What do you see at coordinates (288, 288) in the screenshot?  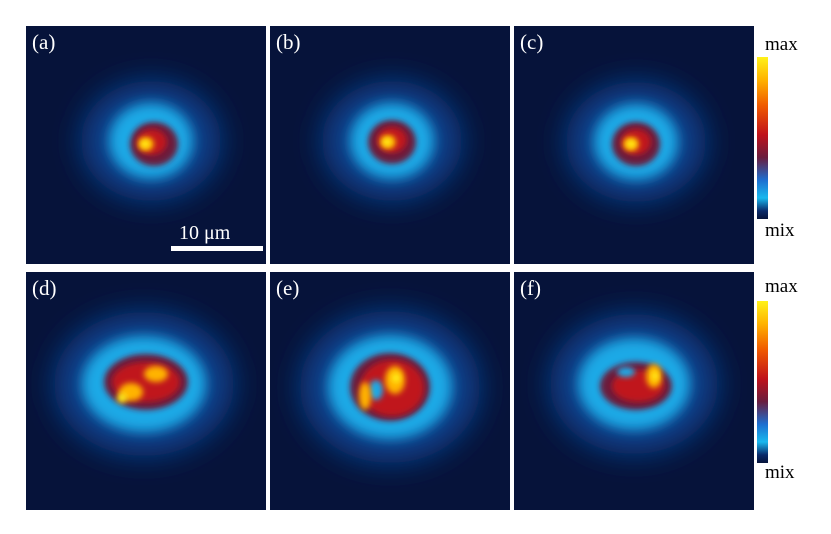 I see `panel-label: (e)` at bounding box center [288, 288].